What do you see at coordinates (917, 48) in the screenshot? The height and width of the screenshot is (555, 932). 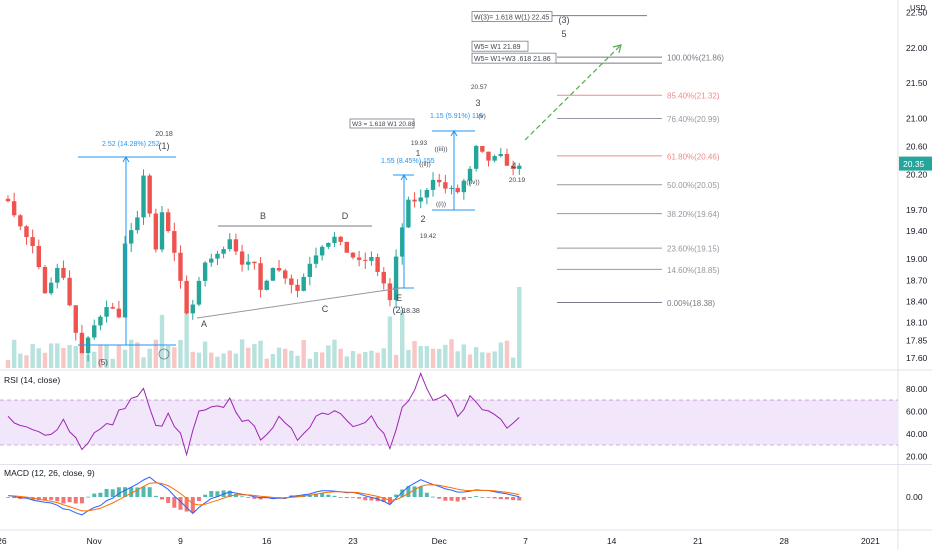 I see `price-tick-label: 22.00` at bounding box center [917, 48].